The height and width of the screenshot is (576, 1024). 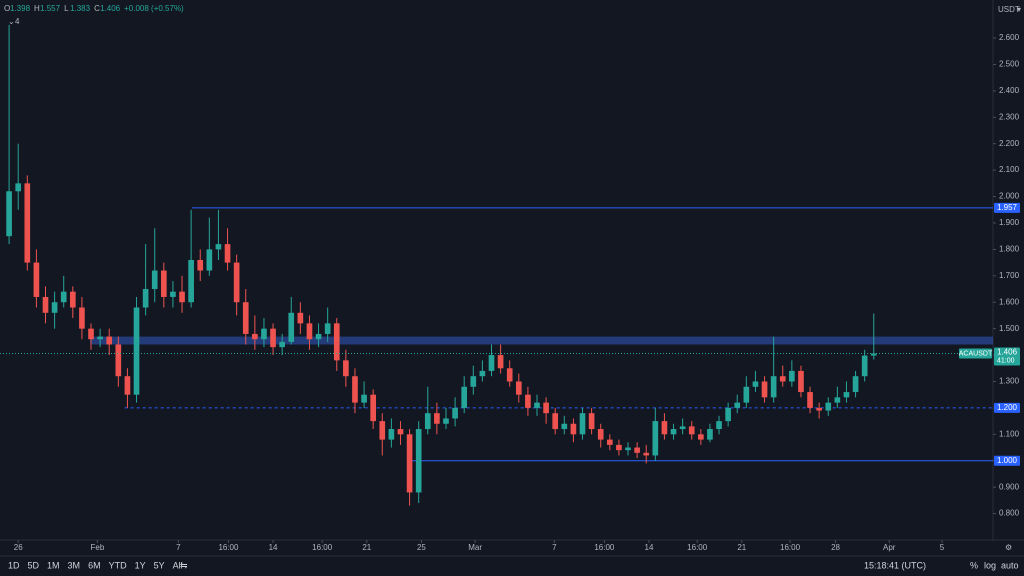 I want to click on last-price-badge, so click(x=1007, y=356).